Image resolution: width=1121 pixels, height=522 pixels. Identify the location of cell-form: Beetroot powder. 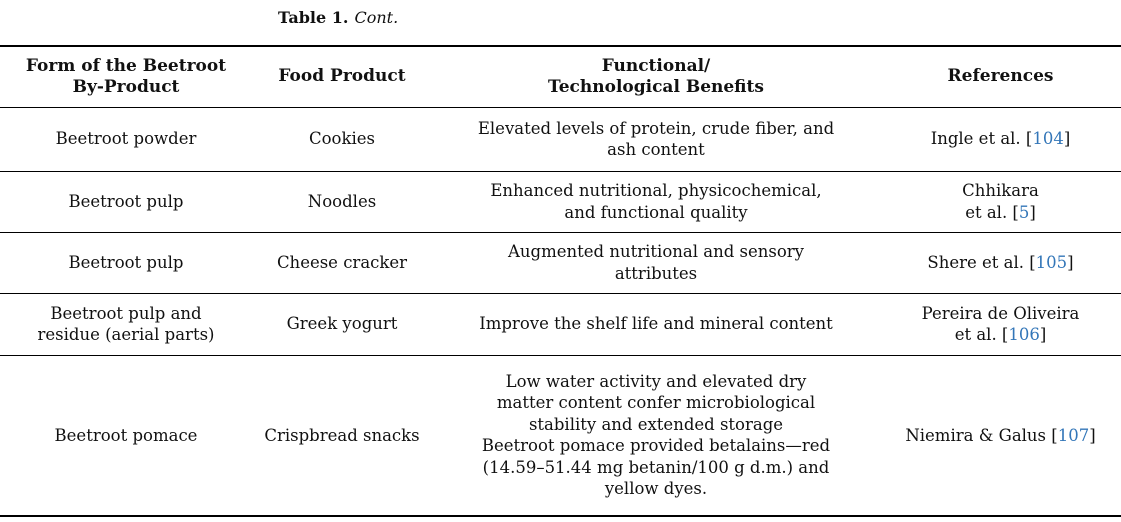
(126, 139).